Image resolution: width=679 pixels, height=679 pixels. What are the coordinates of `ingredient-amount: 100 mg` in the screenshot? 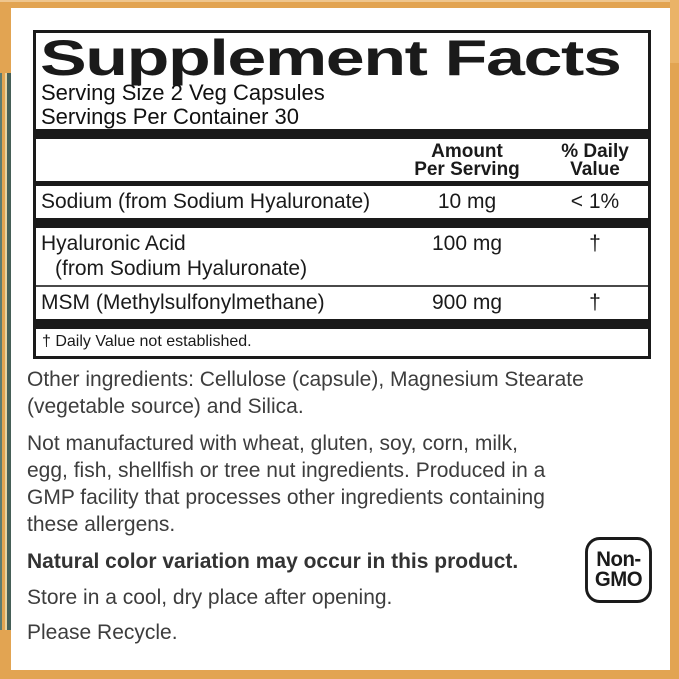 It's located at (467, 243).